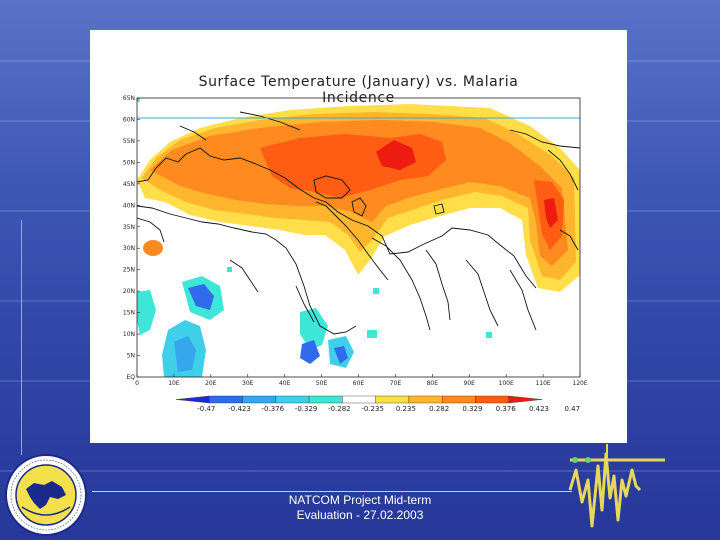 The width and height of the screenshot is (720, 540). Describe the element at coordinates (579, 383) in the screenshot. I see `lon-tick-label: 120E` at that location.